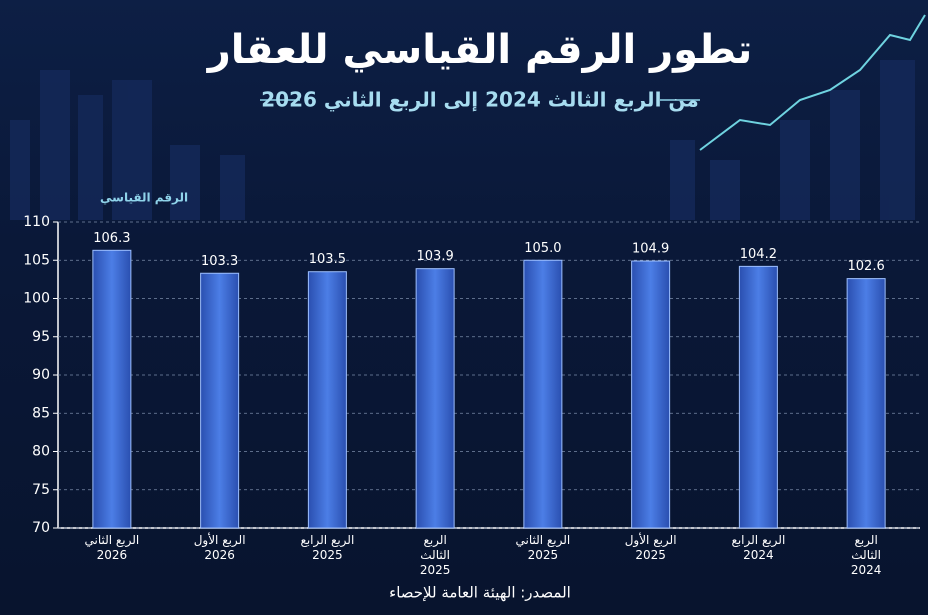  Describe the element at coordinates (650, 547) in the screenshot. I see `x-tick-label: الربع الأول 2025` at that location.